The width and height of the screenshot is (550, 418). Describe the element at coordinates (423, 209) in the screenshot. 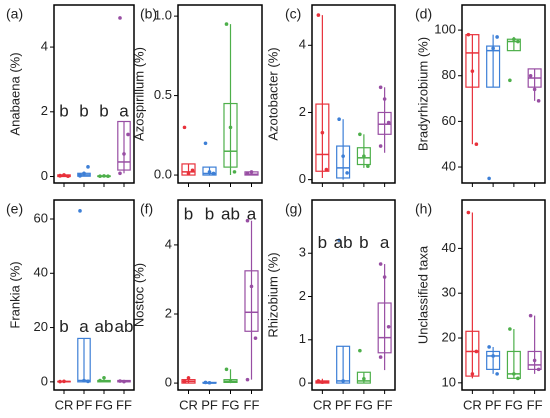

I see `panel-label: (h)` at that location.